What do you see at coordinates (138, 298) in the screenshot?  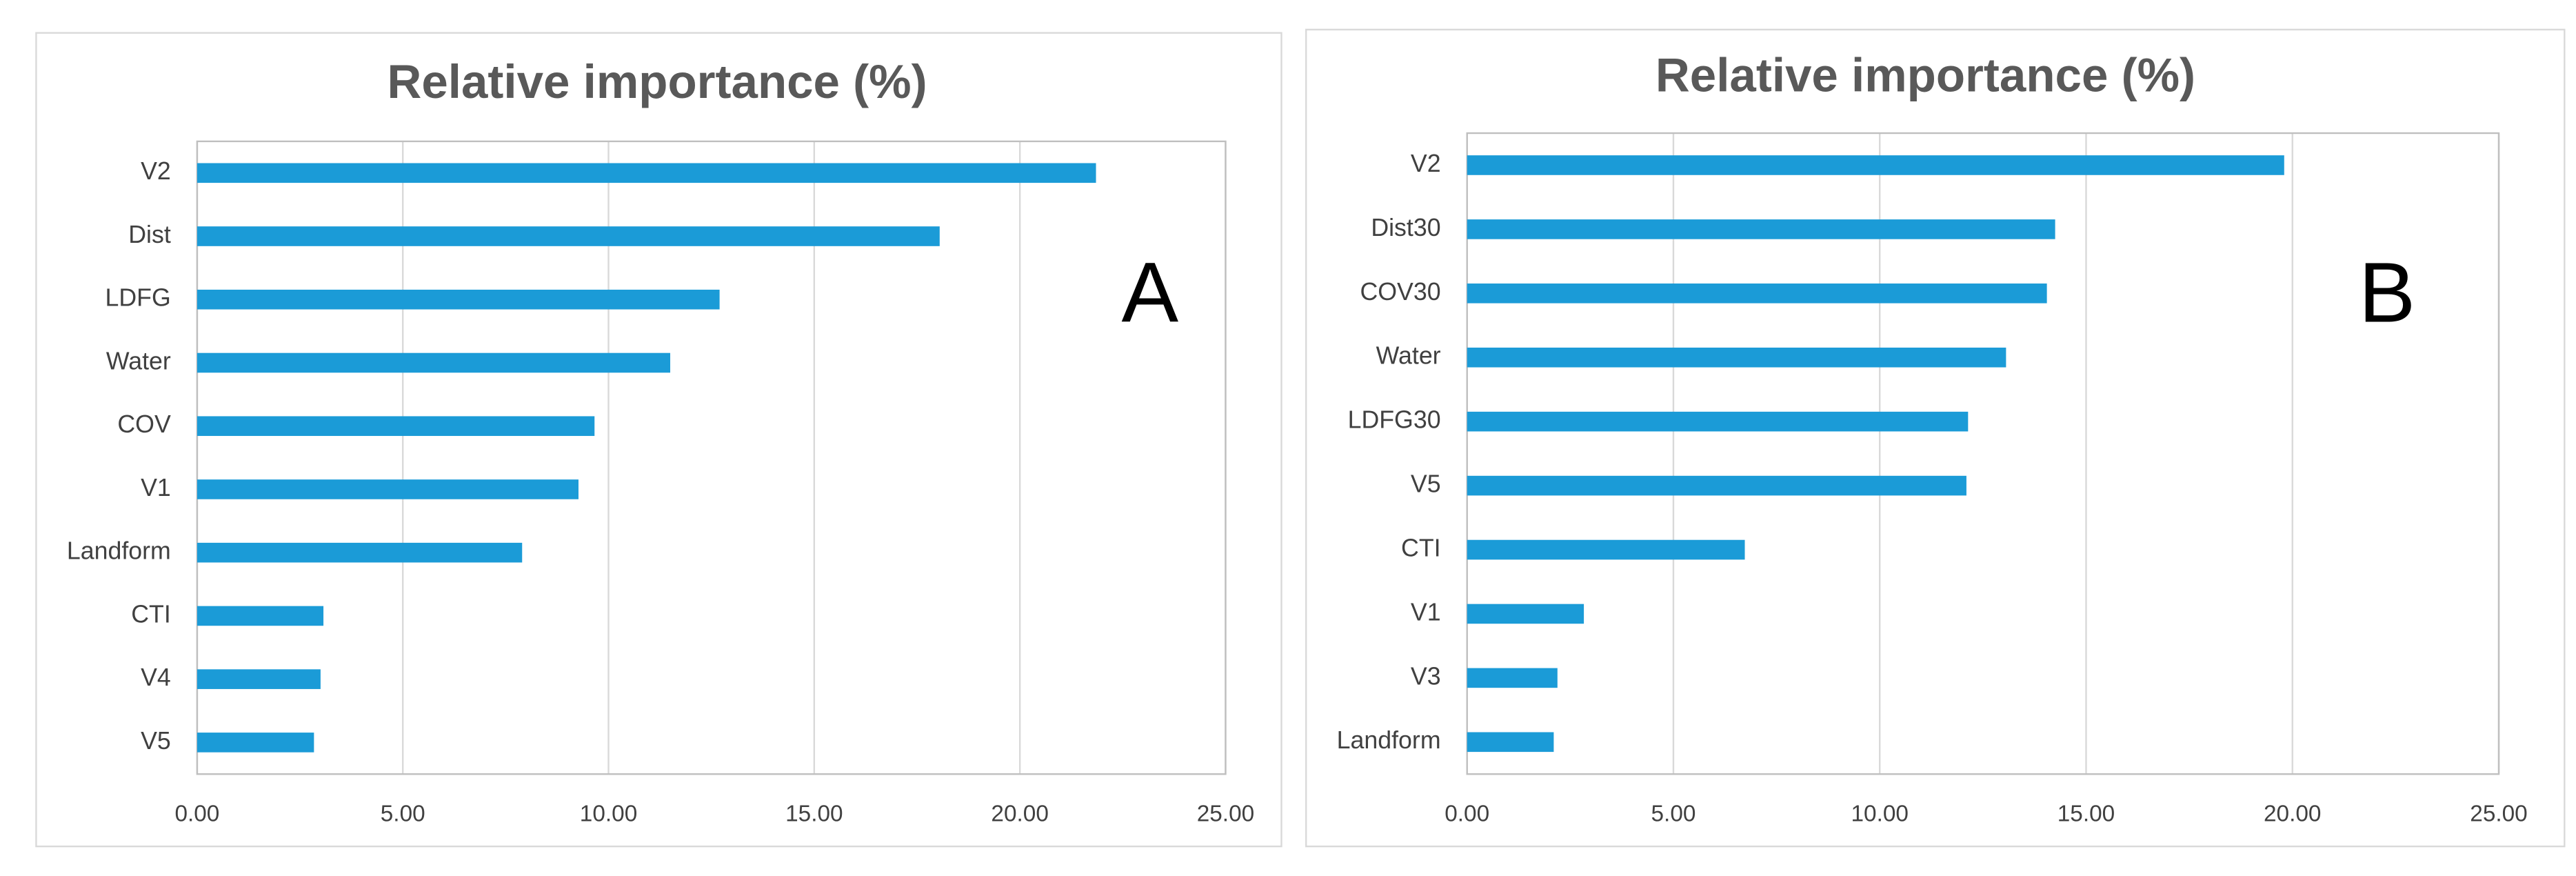 I see `y-tick-label: LDFG` at bounding box center [138, 298].